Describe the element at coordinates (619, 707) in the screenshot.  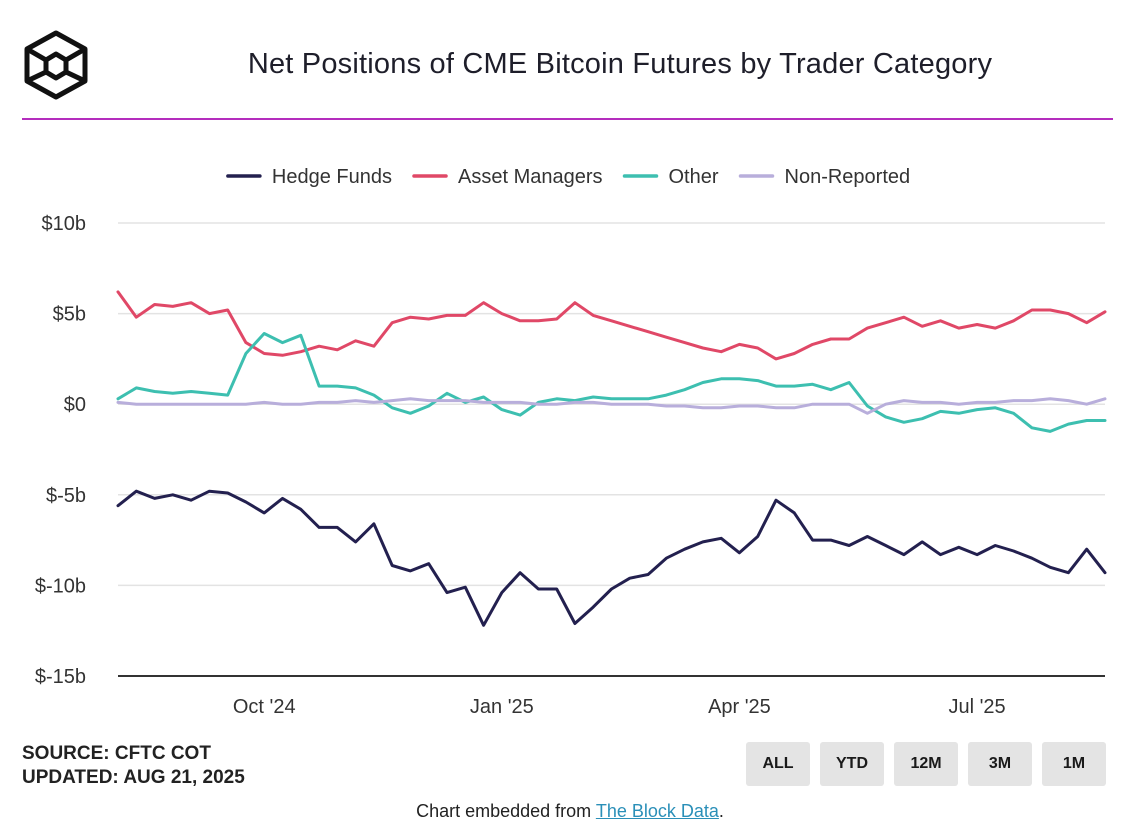
I see `x-axis-ticks: Oct '24 Jan '25 Apr '25 Jul '25` at that location.